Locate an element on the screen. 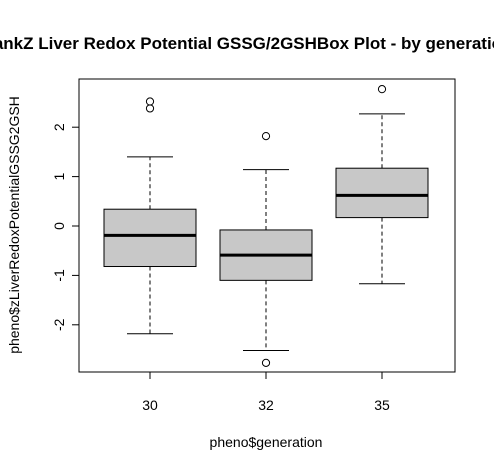 This screenshot has width=494, height=472. x-tick-label: 30 is located at coordinates (150, 405).